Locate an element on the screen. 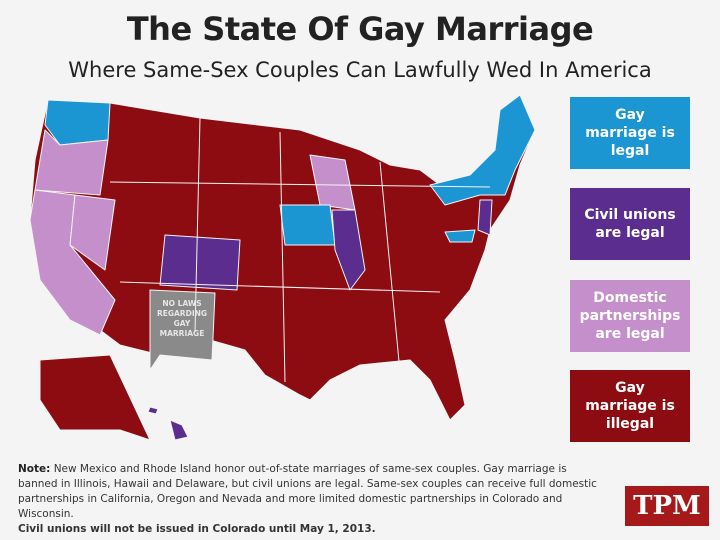 This screenshot has height=540, width=720. no-laws-label: NO LAWS REGARDING GAY MARRIAGE is located at coordinates (182, 318).